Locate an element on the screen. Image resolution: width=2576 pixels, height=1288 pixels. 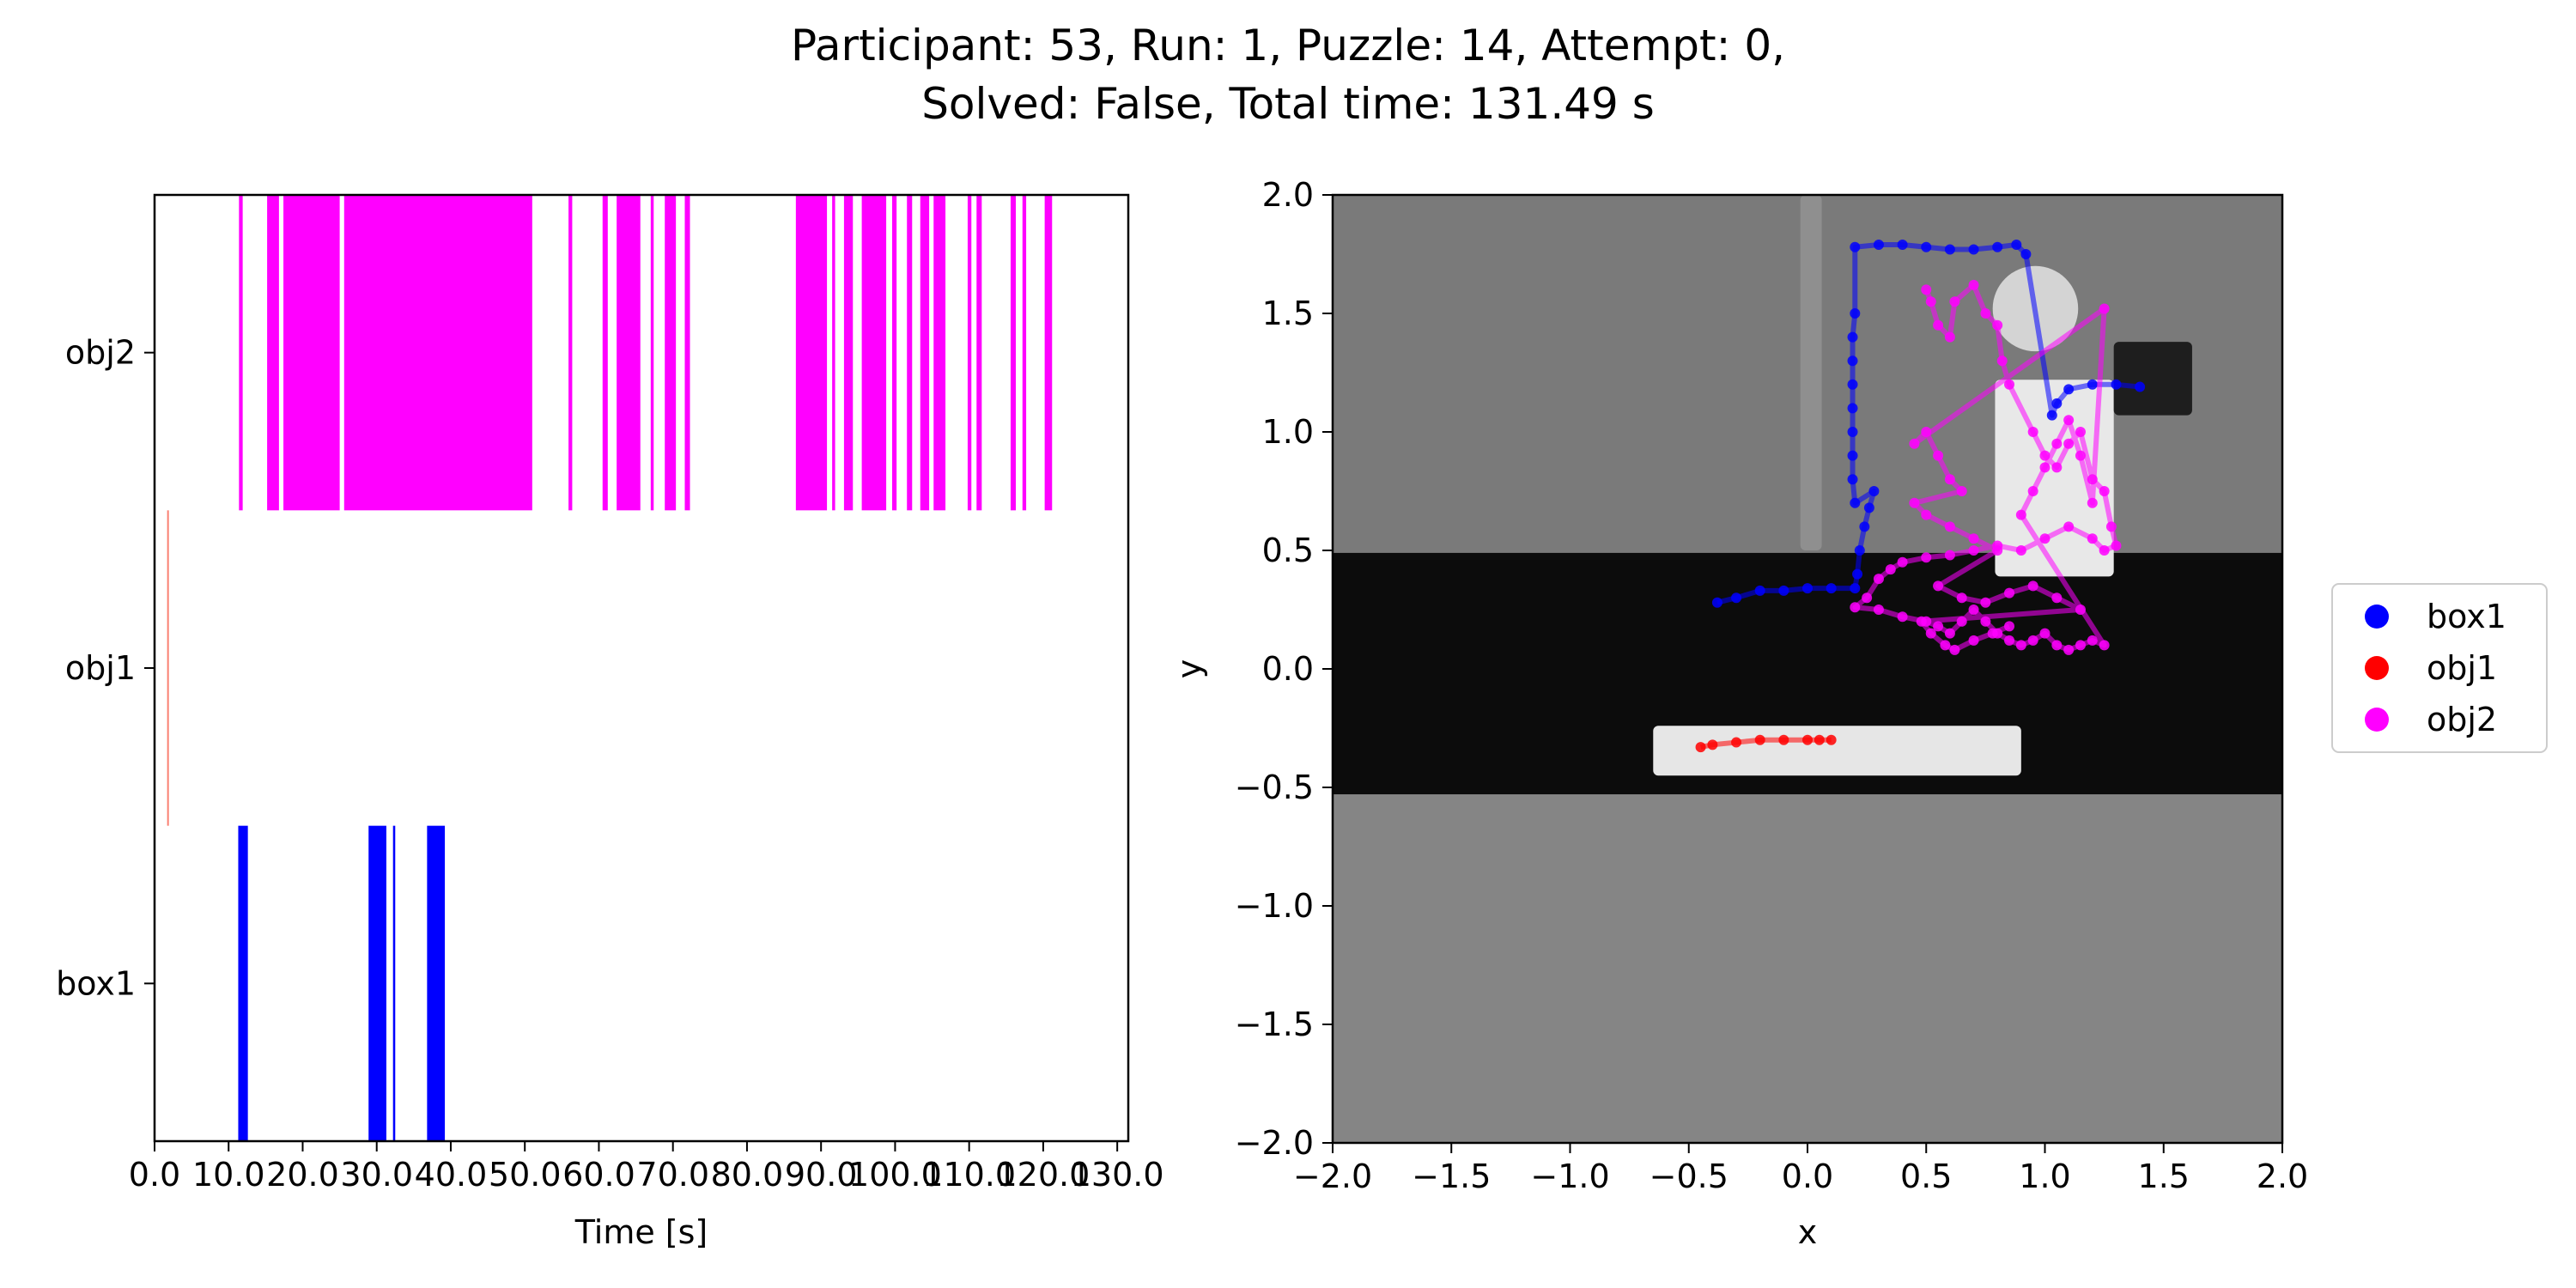
legend-label-obj2: obj2 is located at coordinates (2462, 719).